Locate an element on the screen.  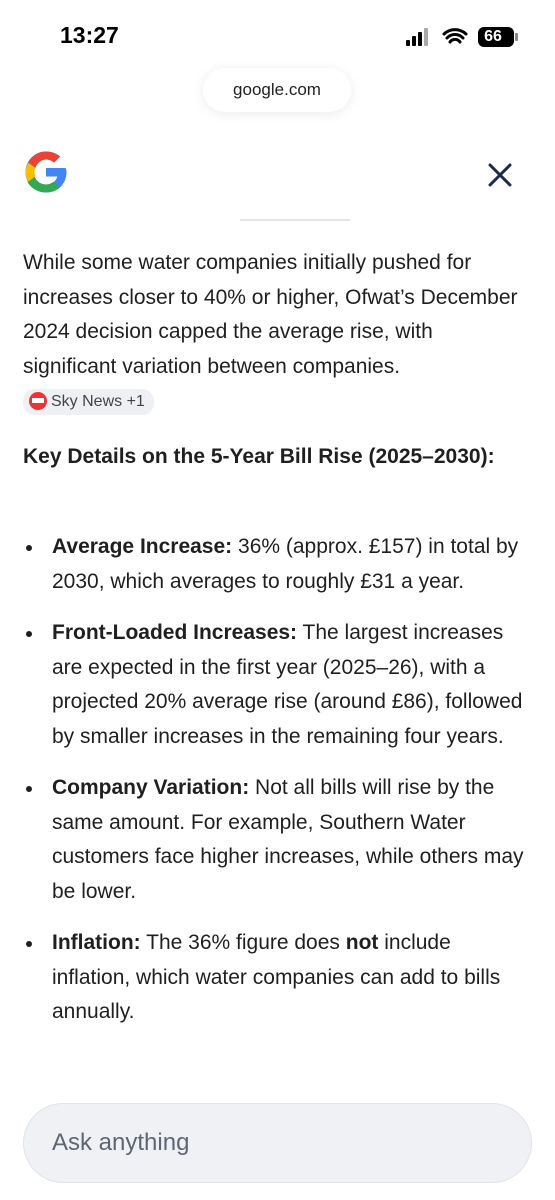
address-bar: google.com is located at coordinates (277, 90).